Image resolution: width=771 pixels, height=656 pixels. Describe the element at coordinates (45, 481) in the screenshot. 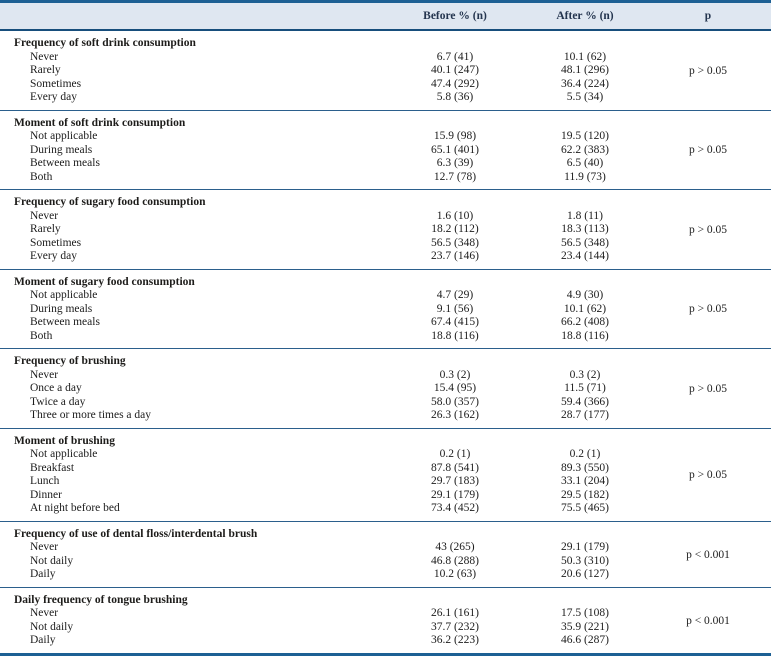

I see `row-label: Lunch` at that location.